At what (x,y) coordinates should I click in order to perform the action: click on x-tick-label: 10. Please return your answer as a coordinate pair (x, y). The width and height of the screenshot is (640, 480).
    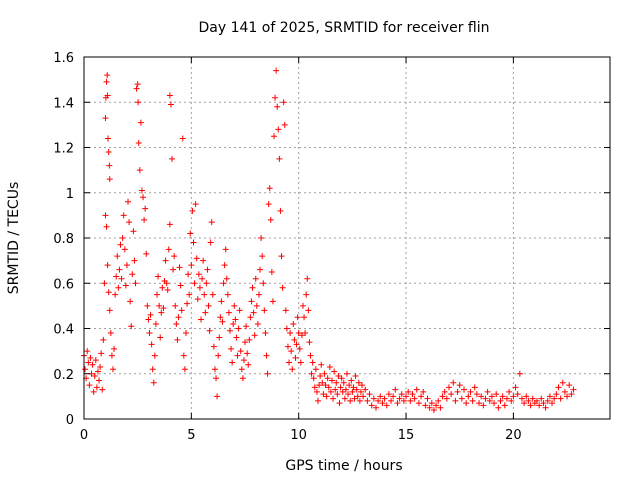
    Looking at the image, I should click on (298, 435).